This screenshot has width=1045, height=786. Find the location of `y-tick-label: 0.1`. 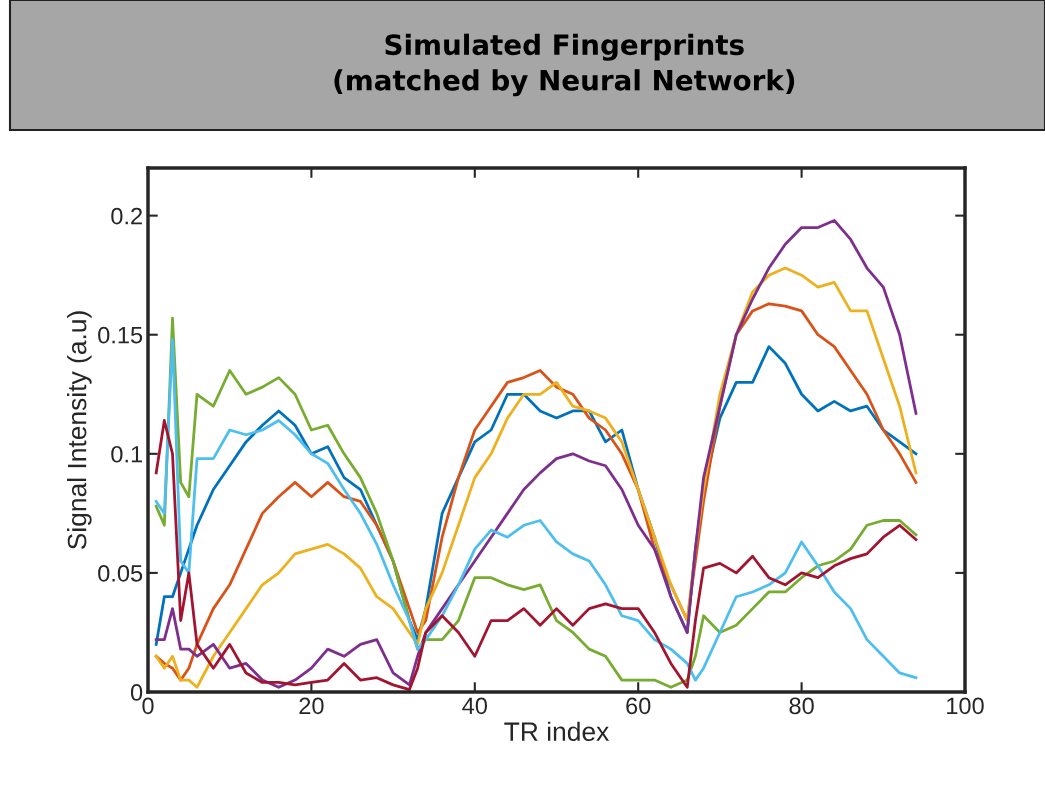

y-tick-label: 0.1 is located at coordinates (126, 454).